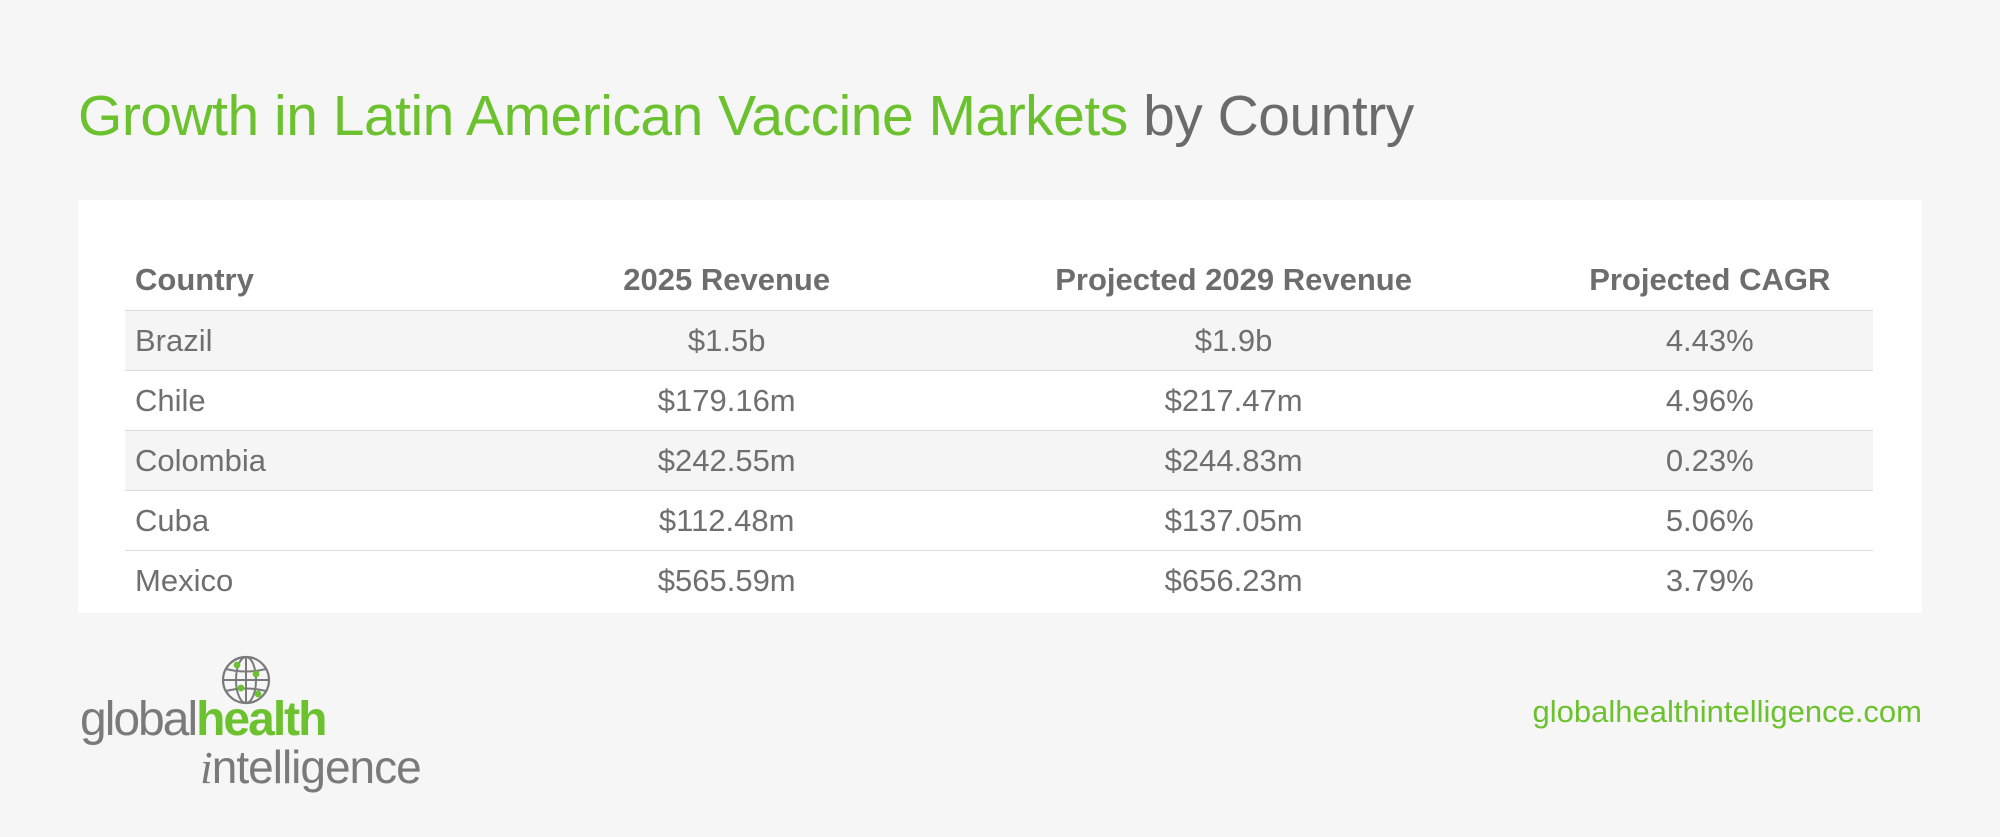 The height and width of the screenshot is (837, 2000). What do you see at coordinates (1709, 580) in the screenshot?
I see `cell-cagr: 3.79%` at bounding box center [1709, 580].